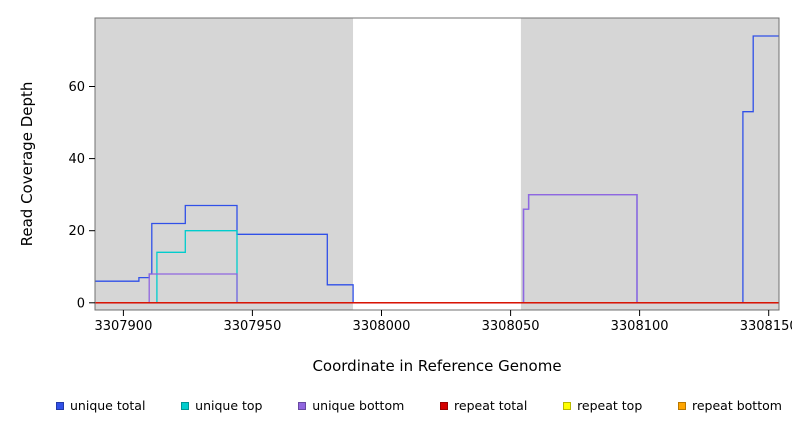 The width and height of the screenshot is (792, 432). I want to click on legend-item-repeat-total: repeat total, so click(483, 405).